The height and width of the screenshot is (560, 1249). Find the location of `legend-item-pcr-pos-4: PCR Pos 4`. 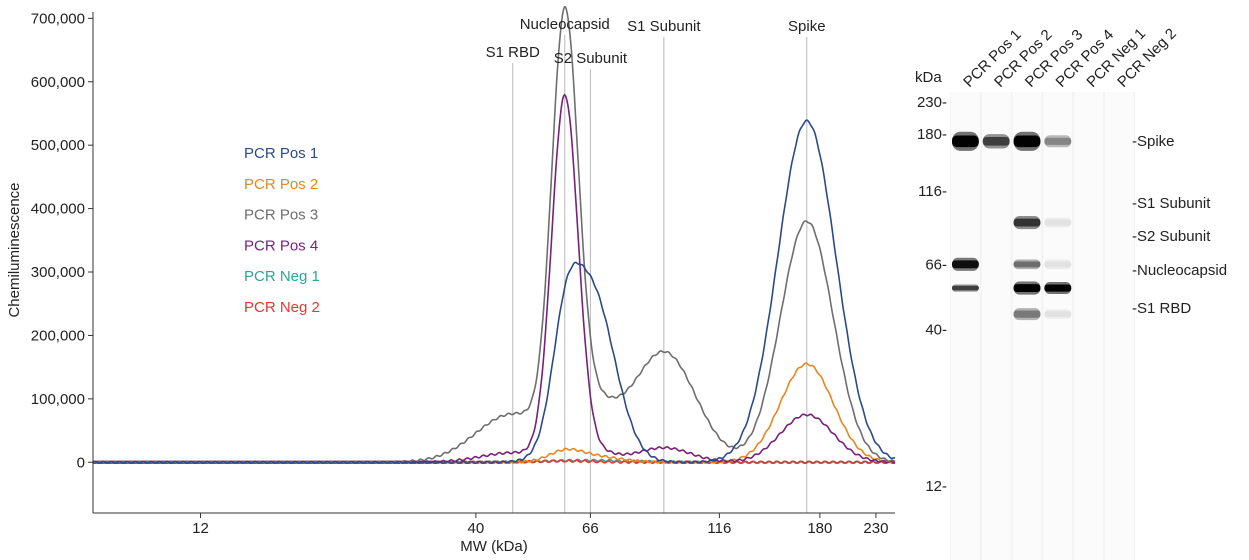

legend-item-pcr-pos-4: PCR Pos 4 is located at coordinates (281, 245).